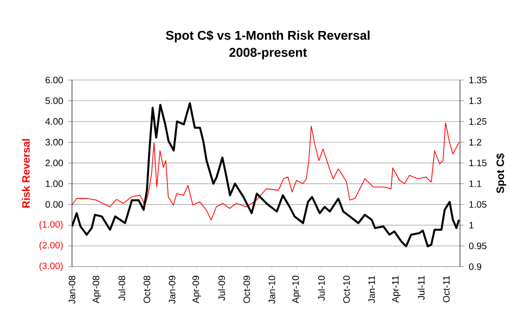  Describe the element at coordinates (396, 289) in the screenshot. I see `x-tick-label: Apr-11` at that location.